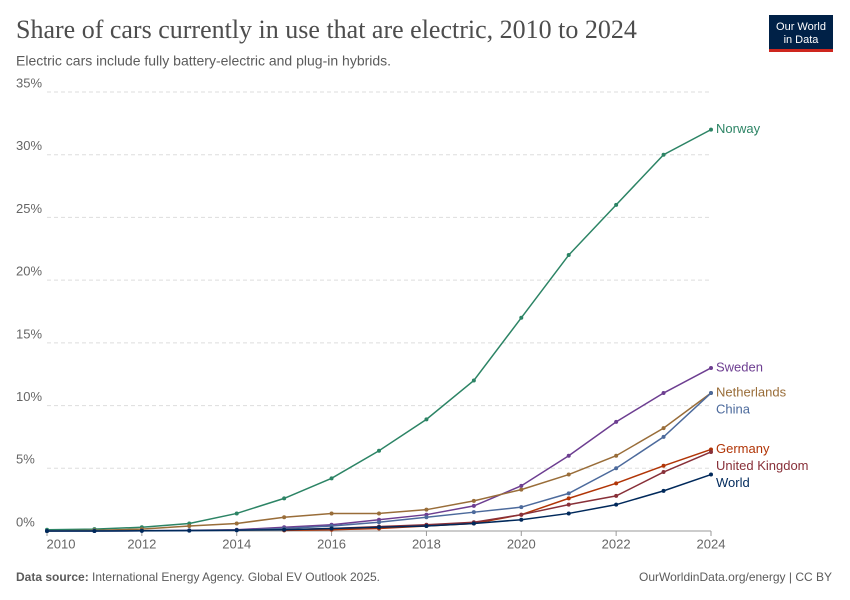  I want to click on source-label: Data source:, so click(52, 577).